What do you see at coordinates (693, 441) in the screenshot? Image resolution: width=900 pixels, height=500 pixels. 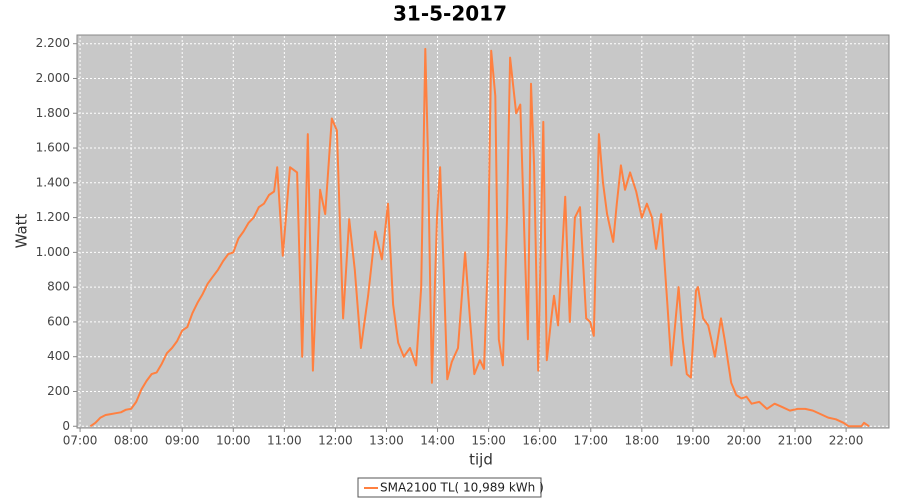 I see `x-tick-label: 19:00` at bounding box center [693, 441].